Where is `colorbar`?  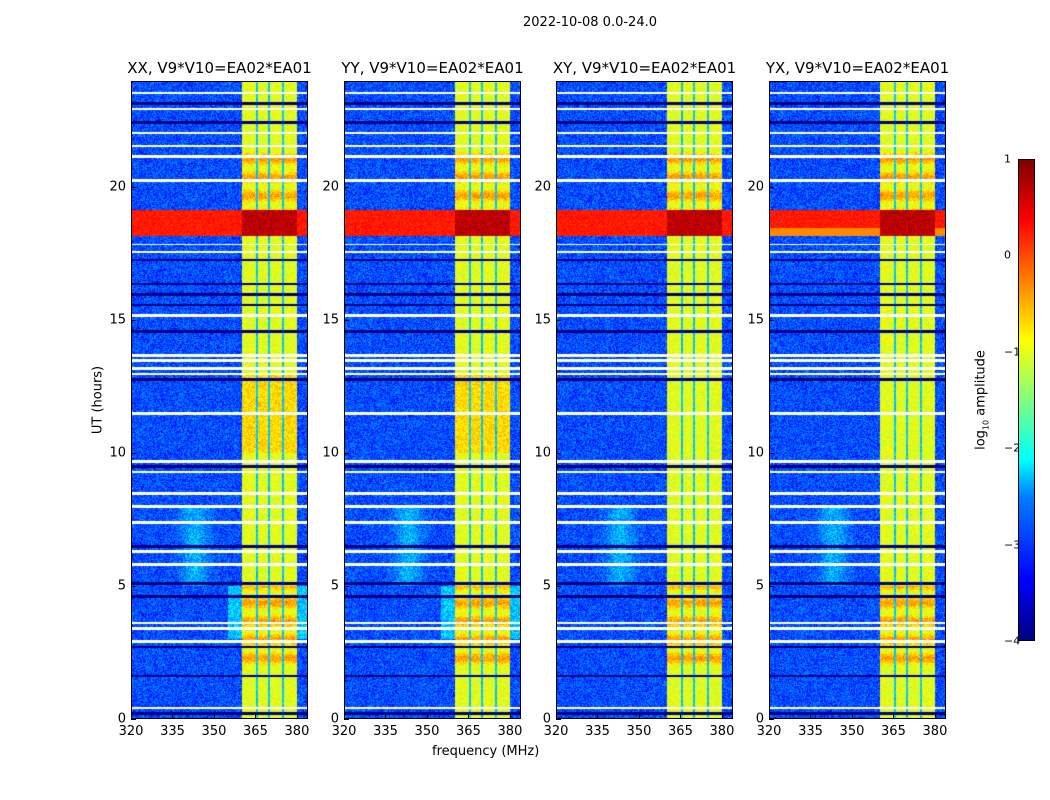
colorbar is located at coordinates (1026, 400).